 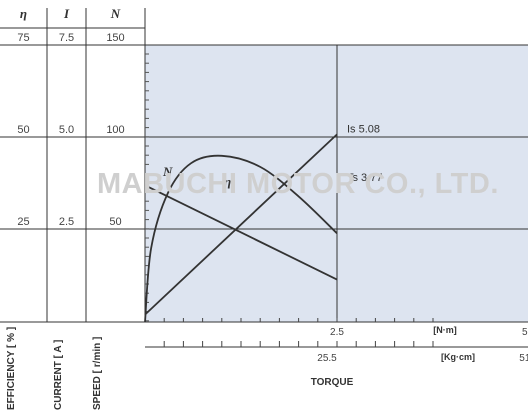 What do you see at coordinates (364, 178) in the screenshot?
I see `annotation-1: Ts 3.77` at bounding box center [364, 178].